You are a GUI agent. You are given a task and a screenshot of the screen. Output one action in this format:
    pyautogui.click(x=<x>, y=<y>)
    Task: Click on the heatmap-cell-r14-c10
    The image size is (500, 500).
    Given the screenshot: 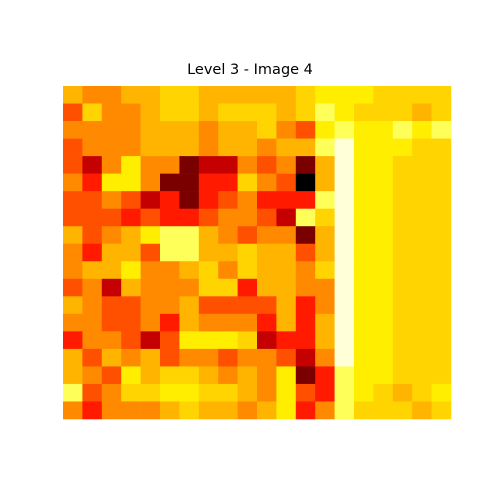 What is the action you would take?
    pyautogui.click(x=267, y=340)
    